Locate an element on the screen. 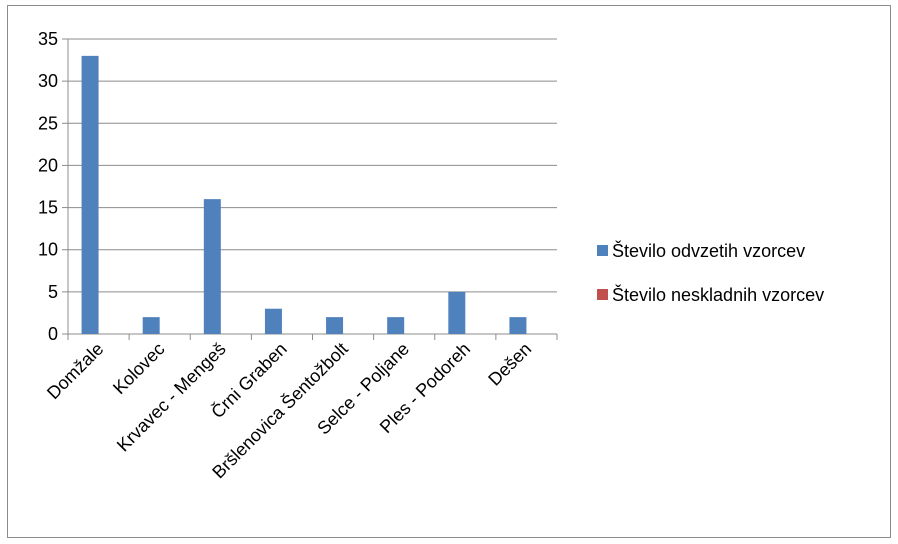  legend-label: Število neskladnih vzorcev is located at coordinates (718, 294).